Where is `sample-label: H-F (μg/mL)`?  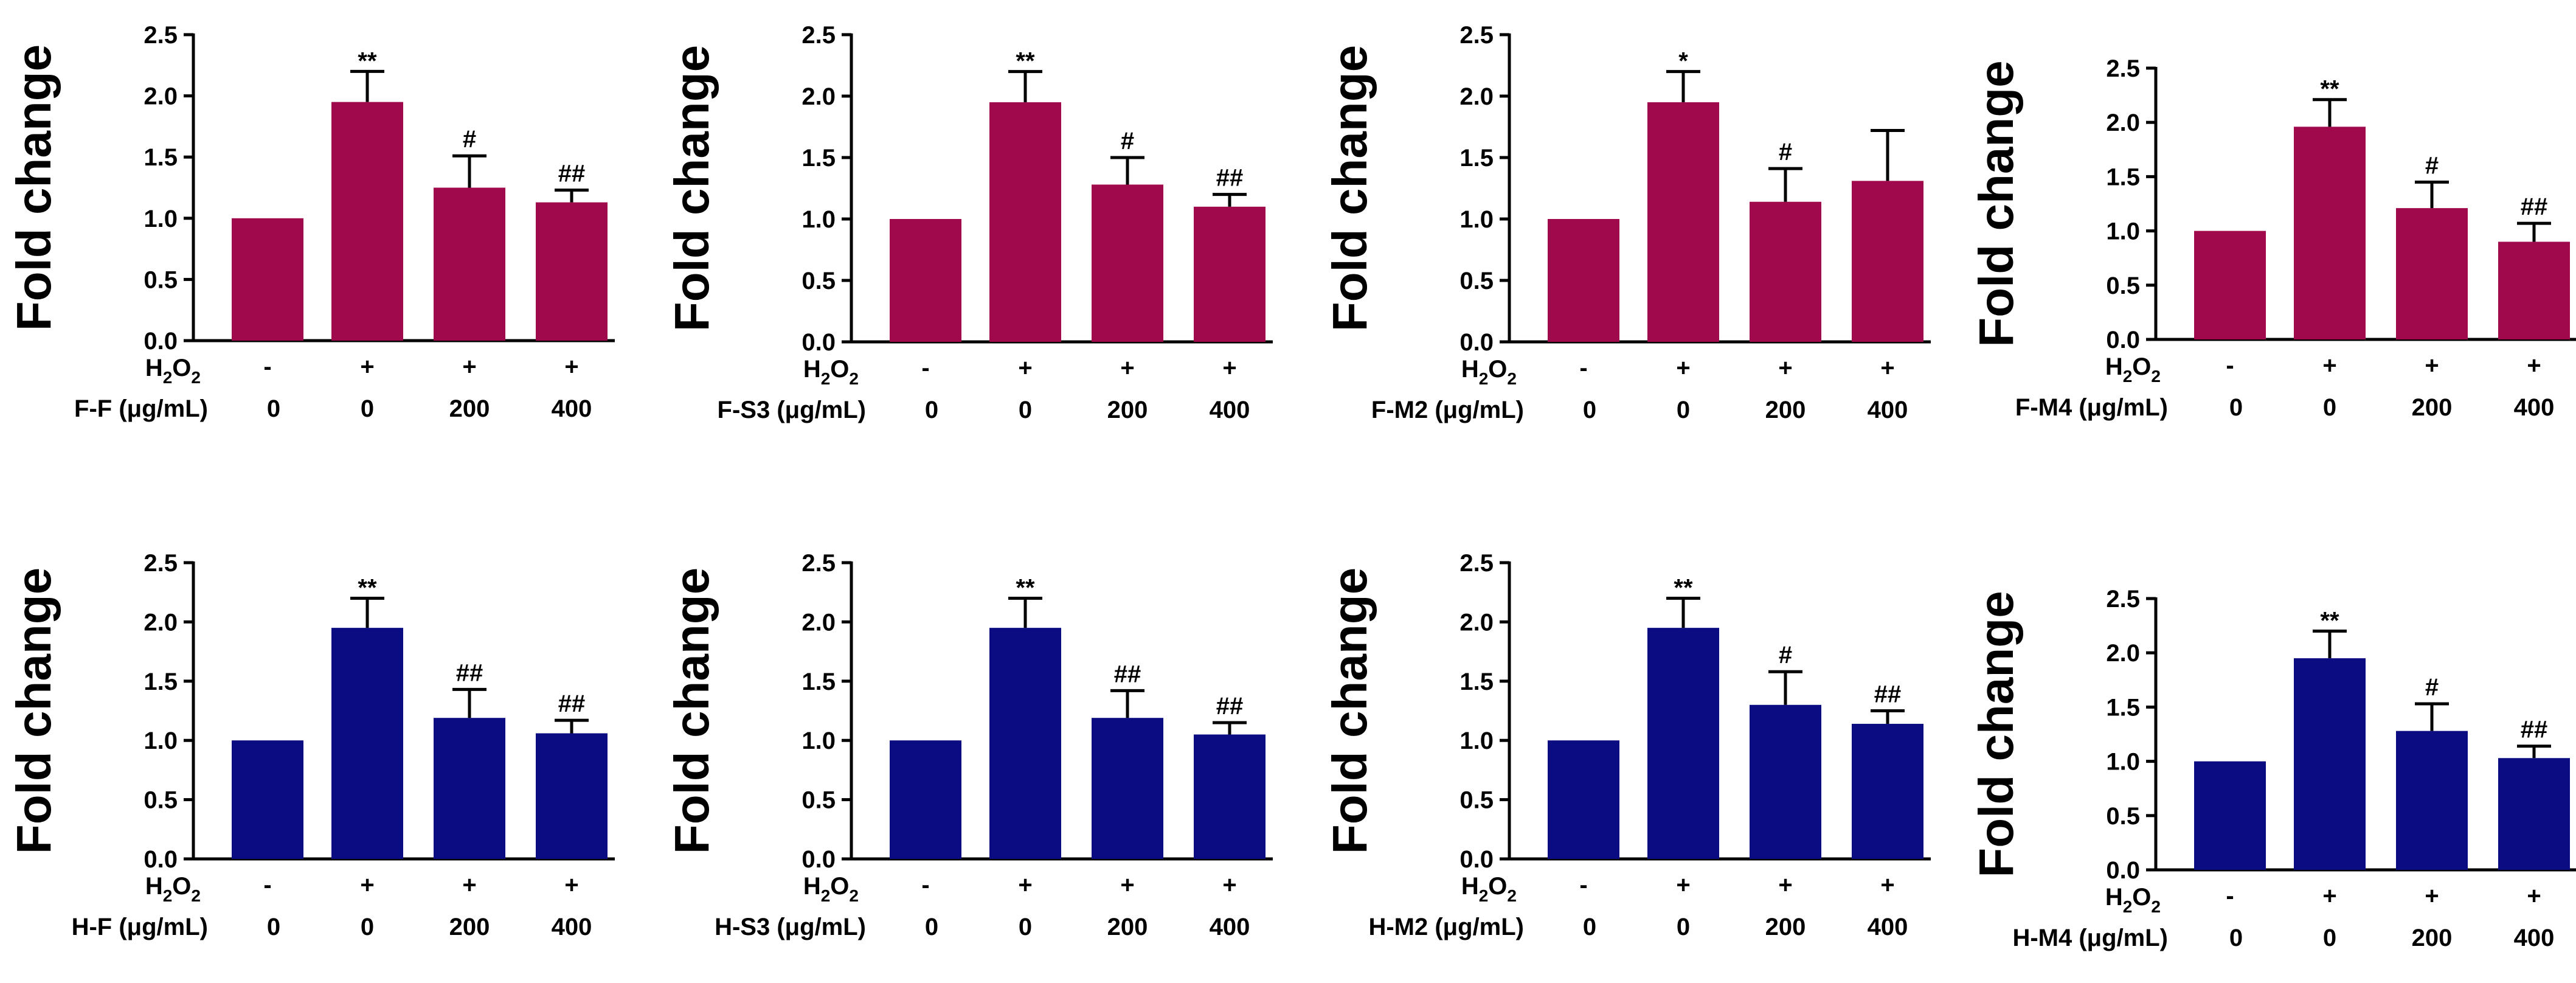
sample-label: H-F (μg/mL) is located at coordinates (140, 927).